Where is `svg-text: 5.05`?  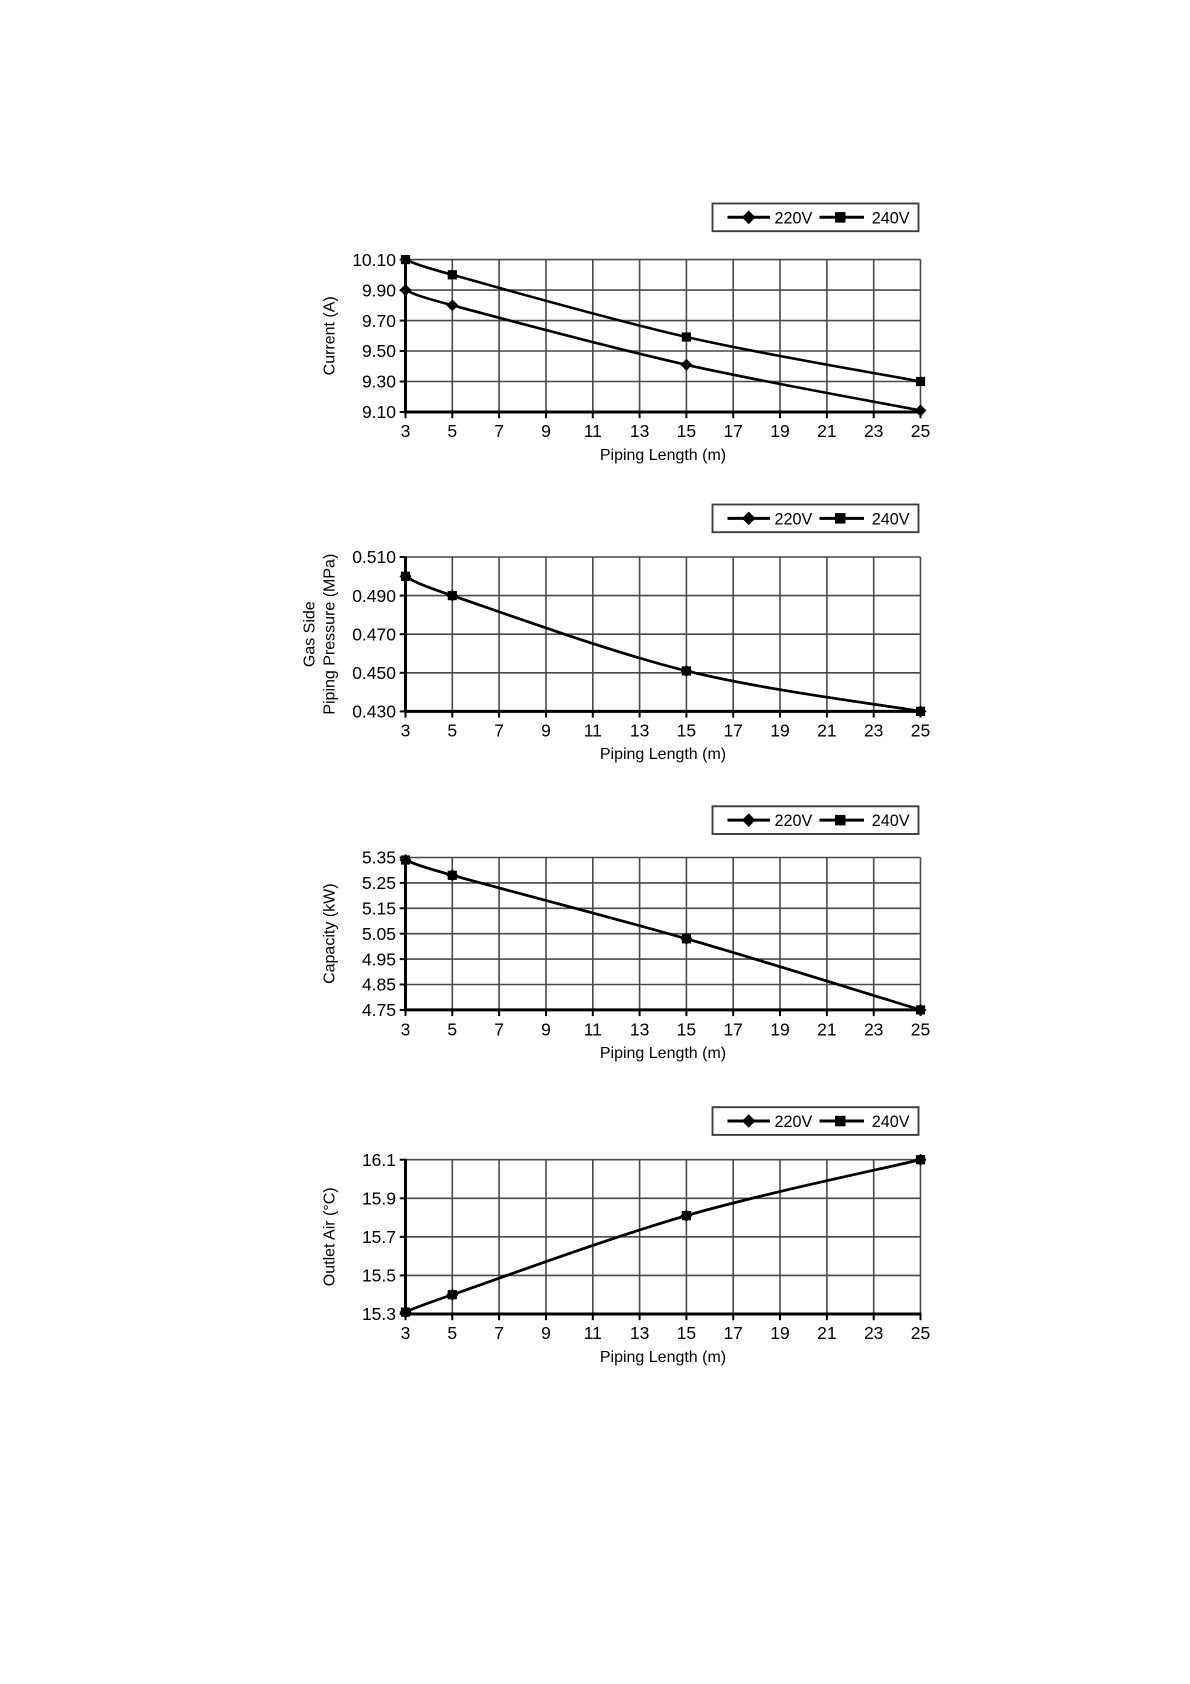
svg-text: 5.05 is located at coordinates (379, 934).